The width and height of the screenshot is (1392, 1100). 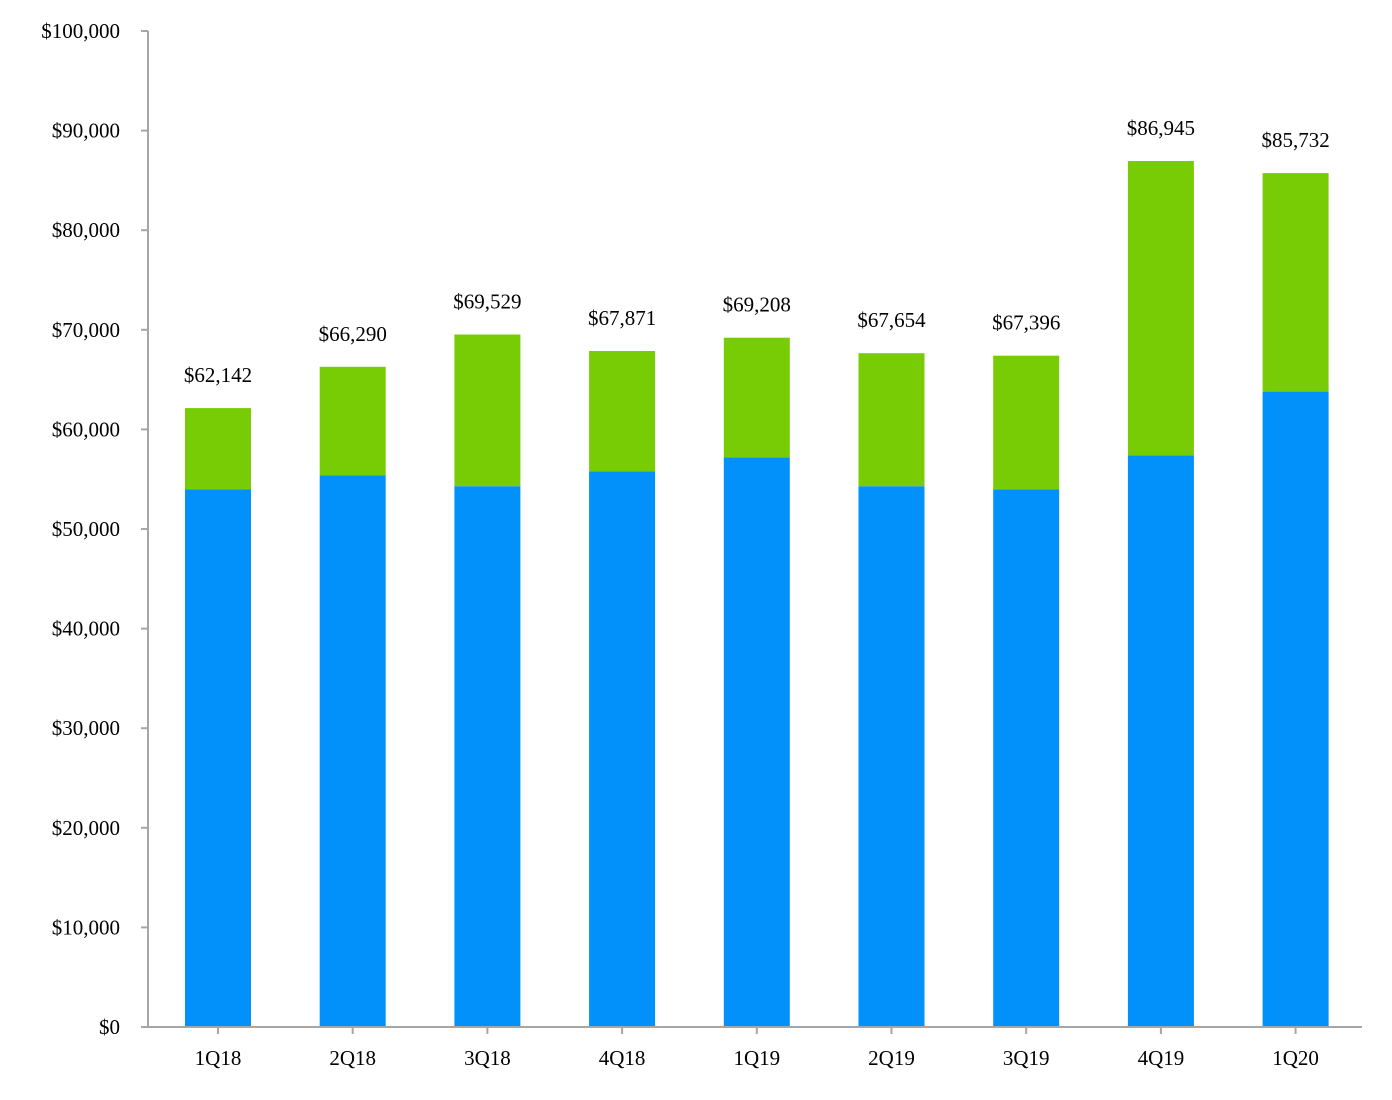 What do you see at coordinates (1295, 140) in the screenshot?
I see `total-label: $85,732` at bounding box center [1295, 140].